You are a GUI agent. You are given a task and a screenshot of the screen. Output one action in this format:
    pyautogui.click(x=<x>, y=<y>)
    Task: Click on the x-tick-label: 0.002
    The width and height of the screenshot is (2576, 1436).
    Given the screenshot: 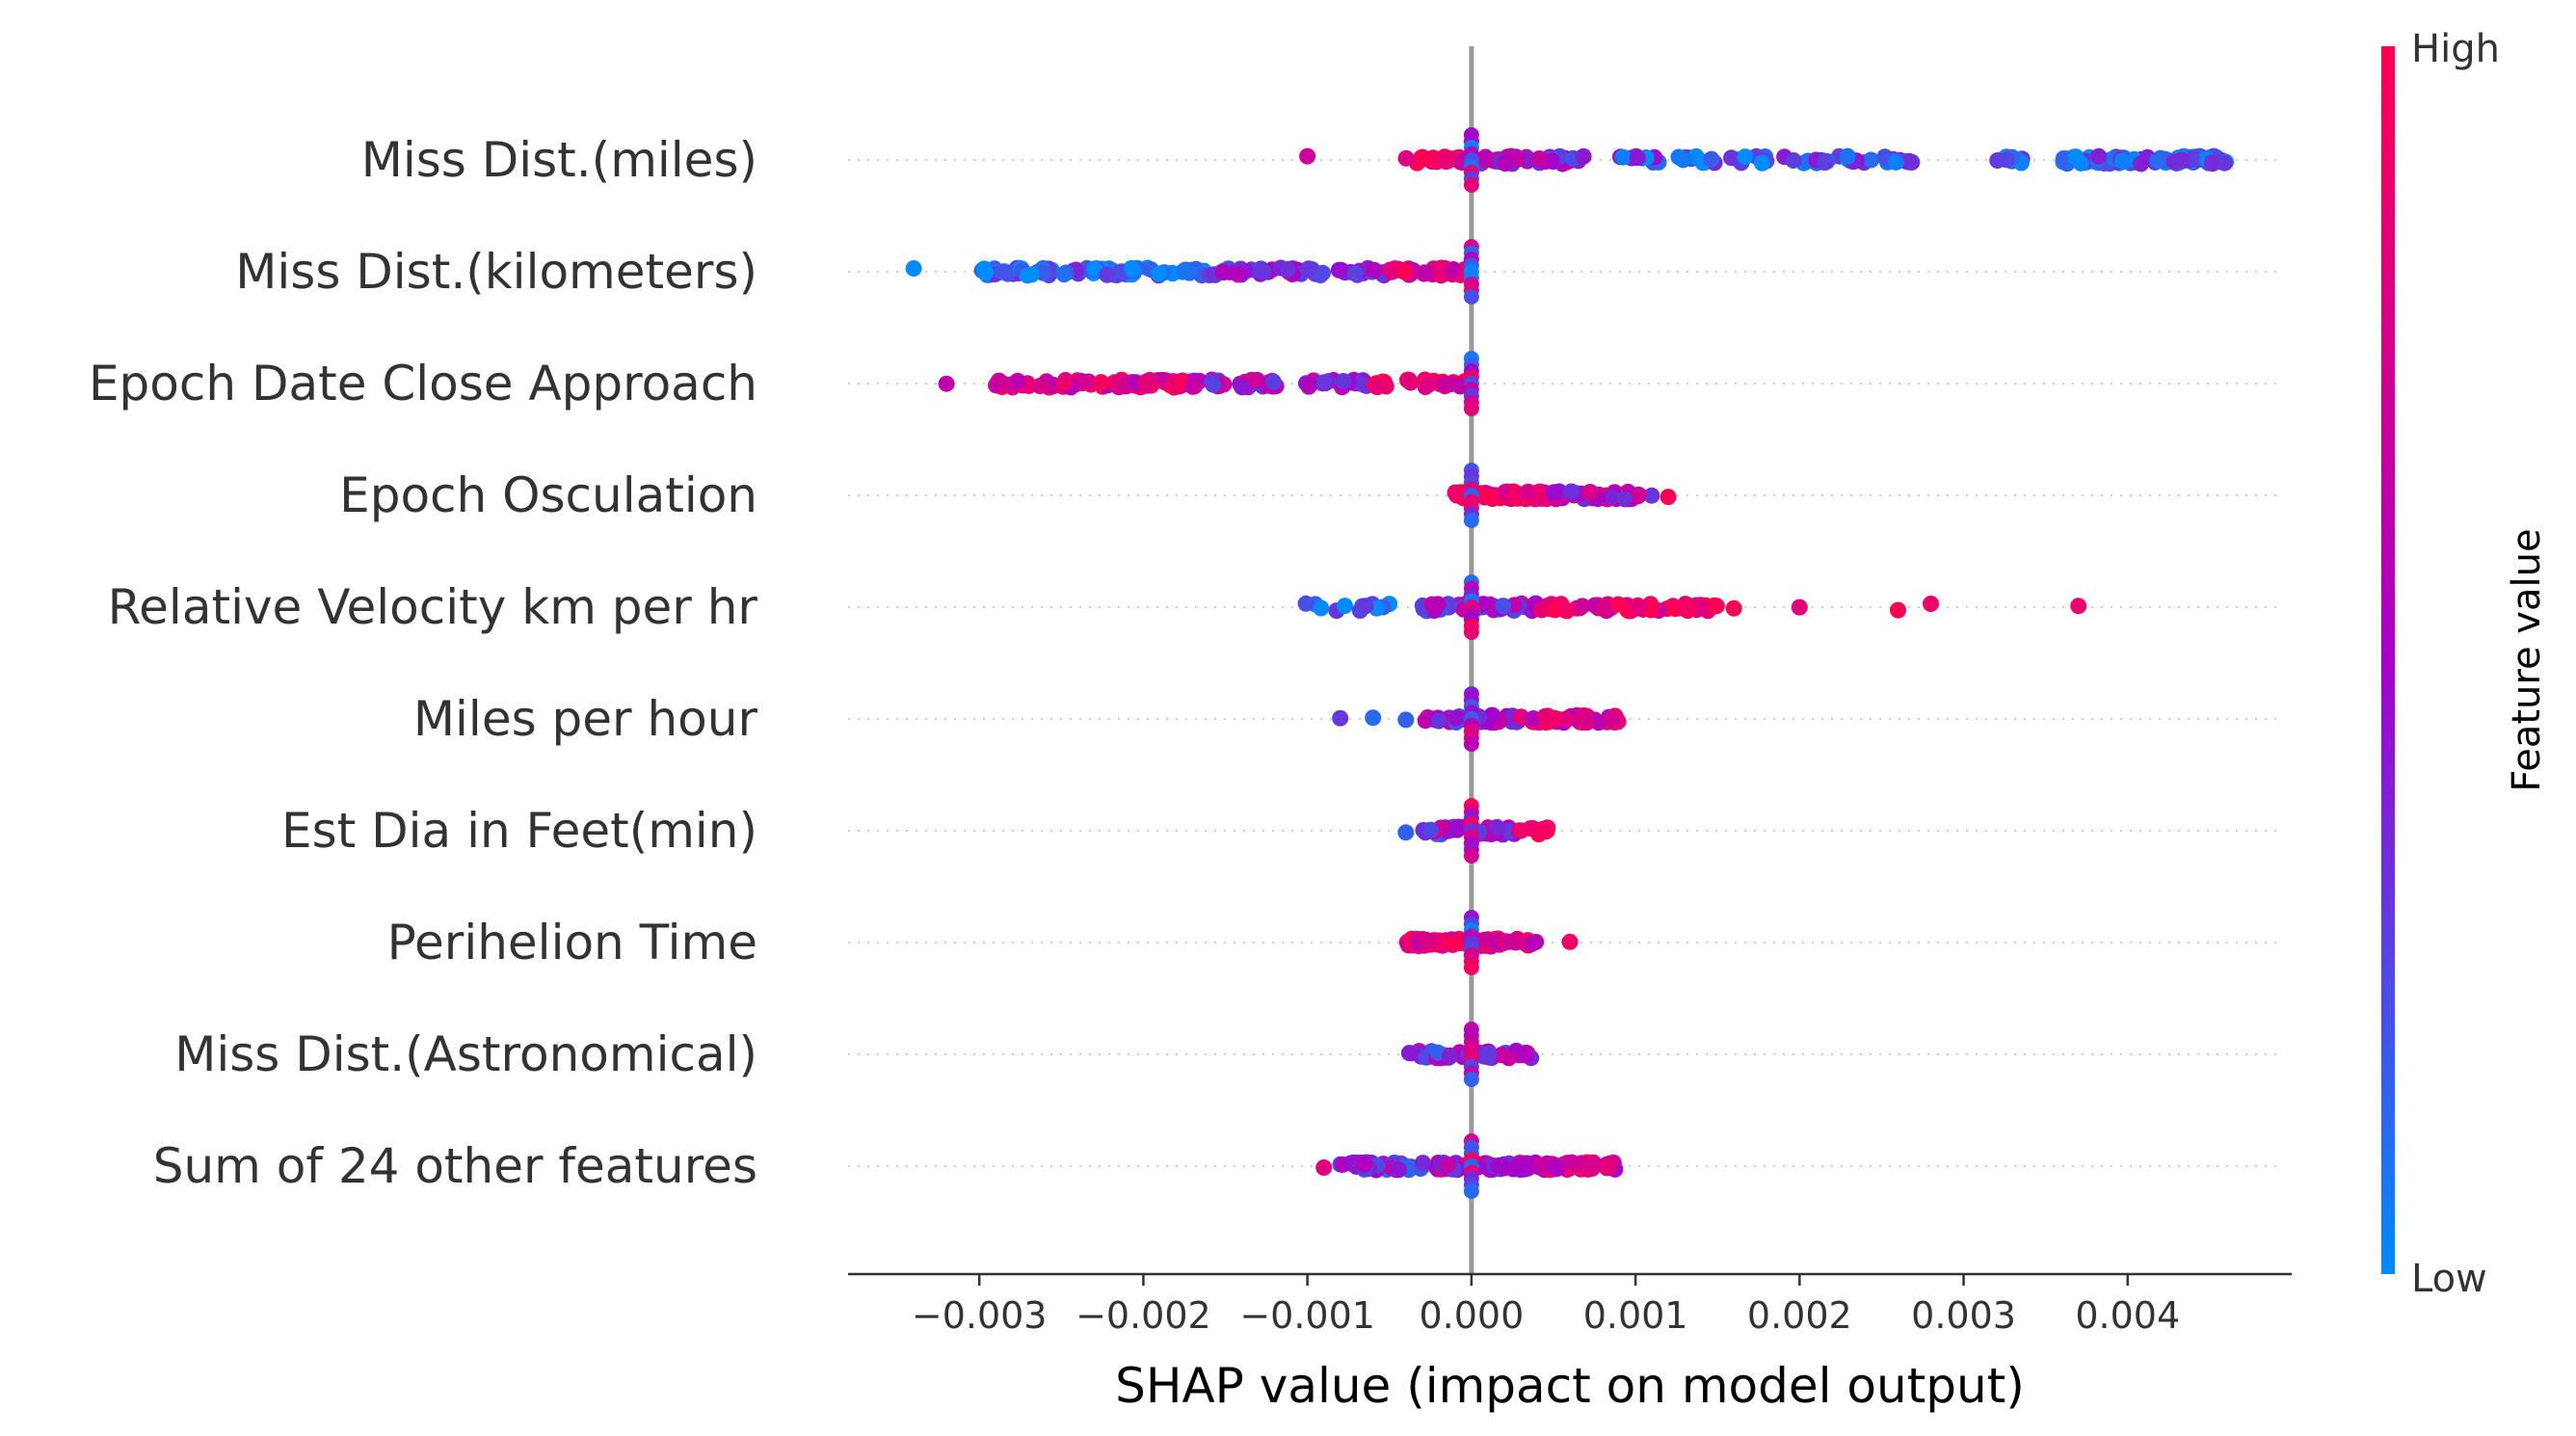 What is the action you would take?
    pyautogui.click(x=1799, y=1315)
    